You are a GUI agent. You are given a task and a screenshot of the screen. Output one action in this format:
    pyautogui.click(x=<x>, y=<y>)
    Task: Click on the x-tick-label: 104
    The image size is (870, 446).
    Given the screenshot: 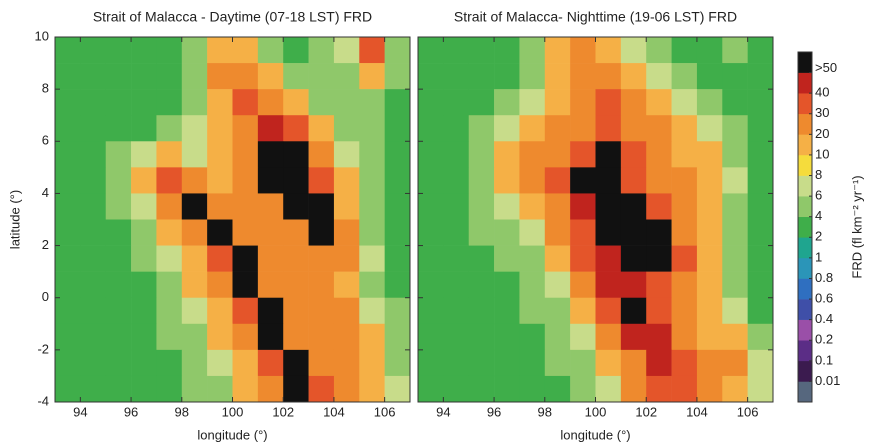 What is the action you would take?
    pyautogui.click(x=697, y=411)
    